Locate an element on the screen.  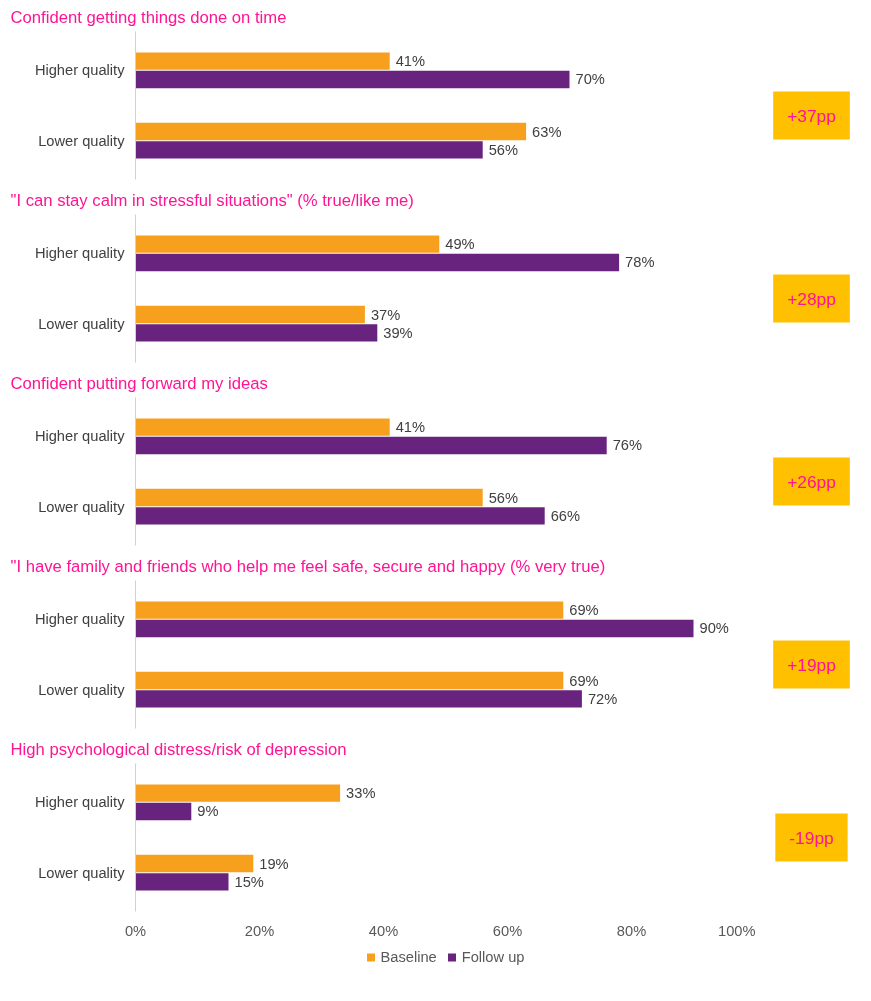
x-tick-label: 80% is located at coordinates (631, 930).